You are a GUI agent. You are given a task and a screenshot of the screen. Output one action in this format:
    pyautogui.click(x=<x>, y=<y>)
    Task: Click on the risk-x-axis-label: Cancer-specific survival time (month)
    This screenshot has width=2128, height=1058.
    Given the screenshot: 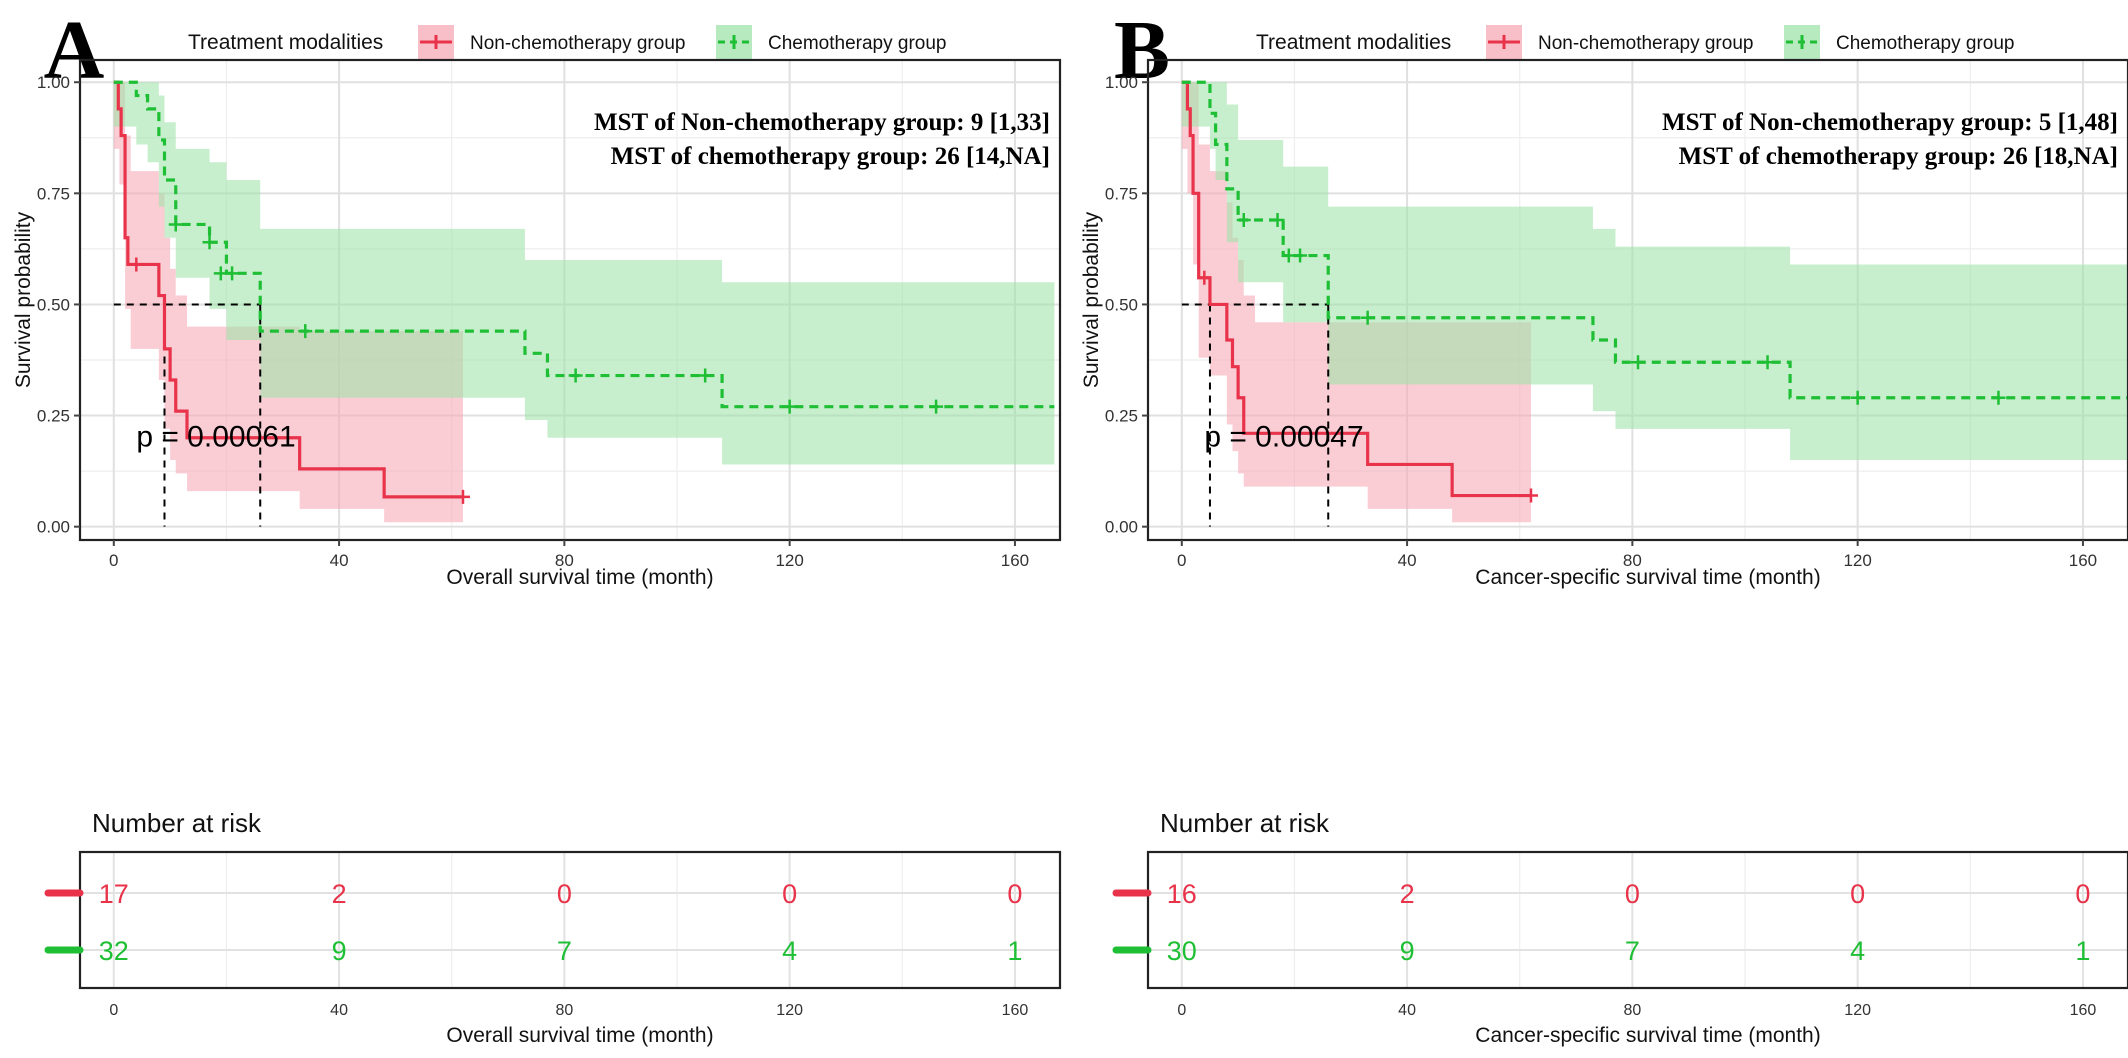 What is the action you would take?
    pyautogui.click(x=1647, y=1035)
    